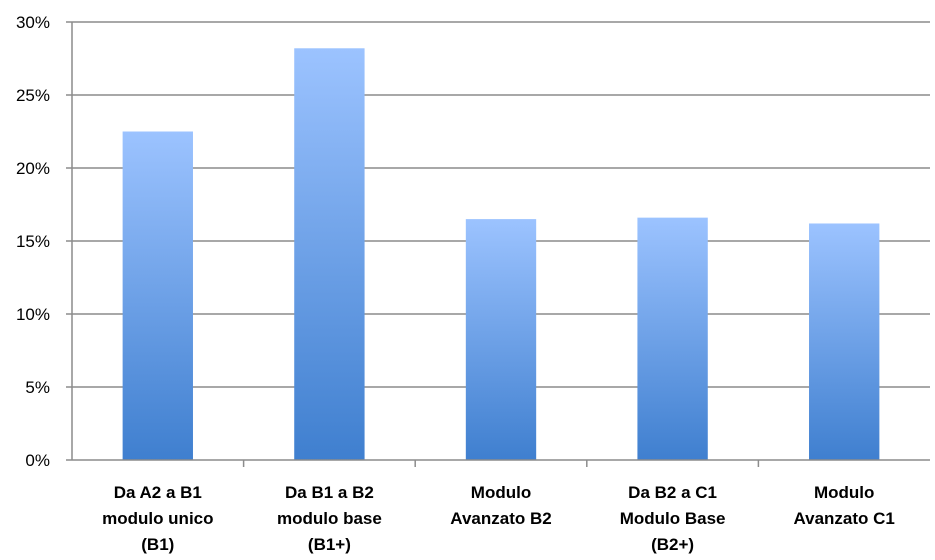 The image size is (935, 560). I want to click on y-tick-label: 15%, so click(33, 241).